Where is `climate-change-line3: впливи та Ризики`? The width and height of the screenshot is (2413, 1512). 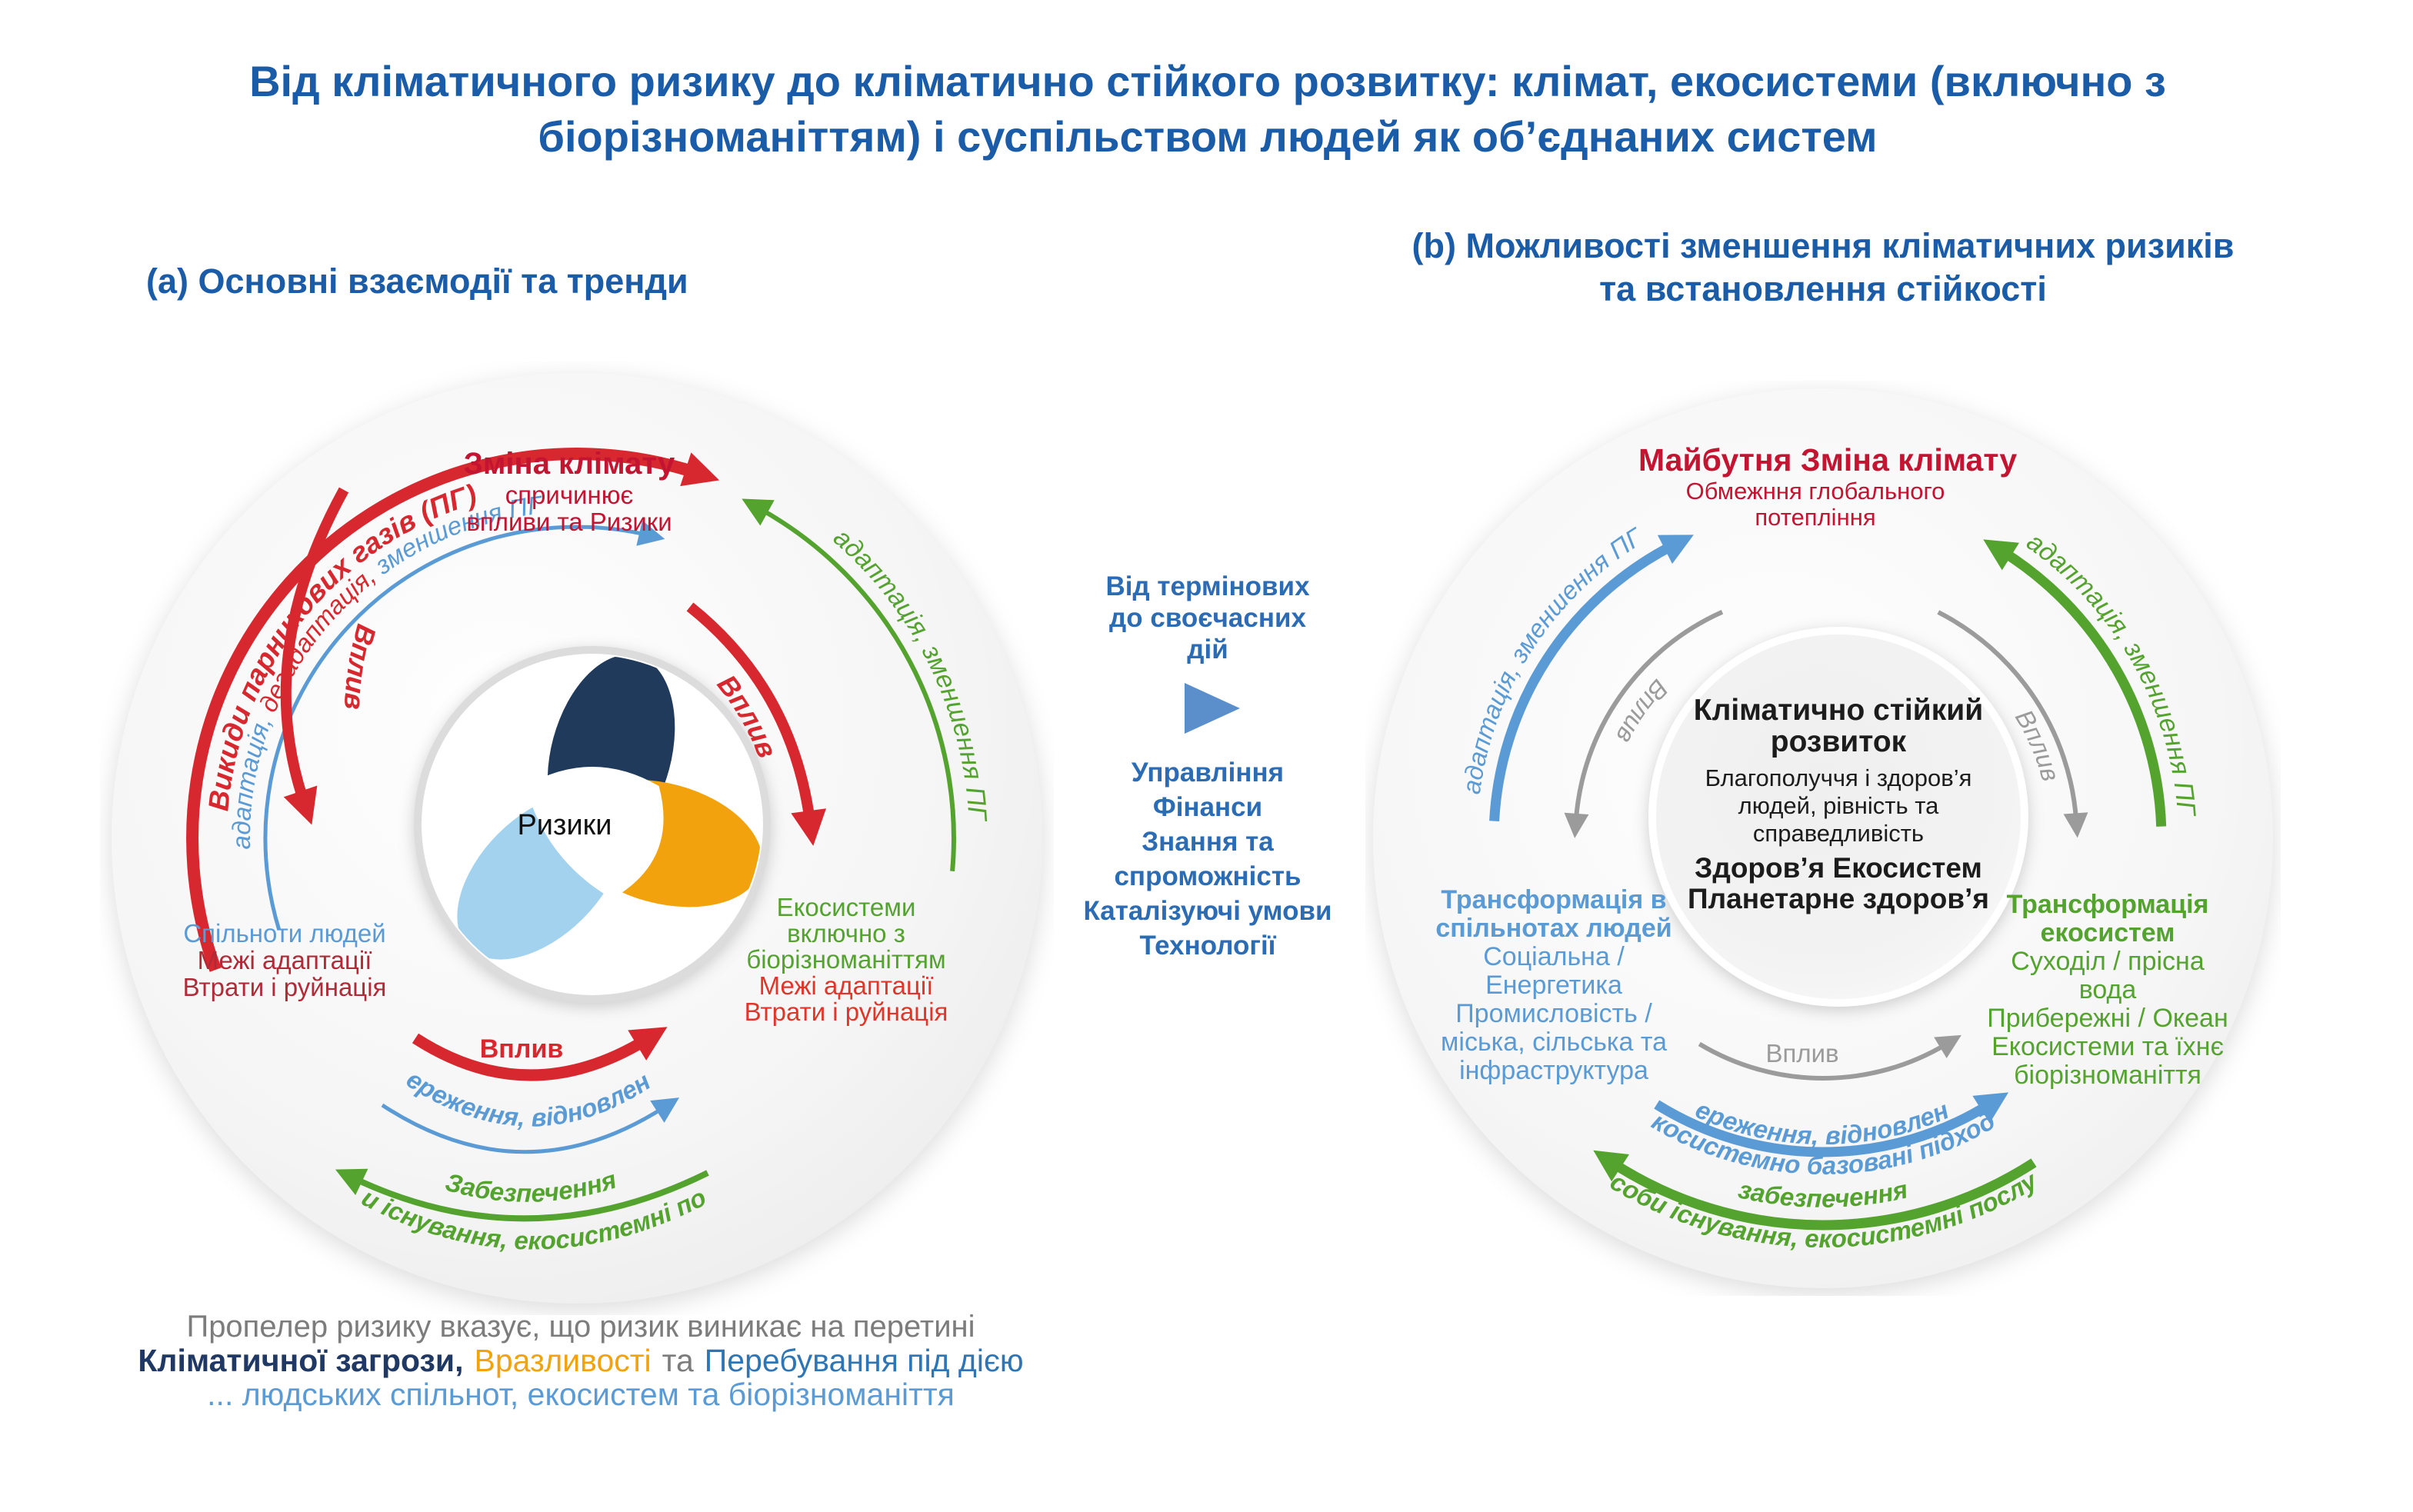 climate-change-line3: впливи та Ризики is located at coordinates (569, 522).